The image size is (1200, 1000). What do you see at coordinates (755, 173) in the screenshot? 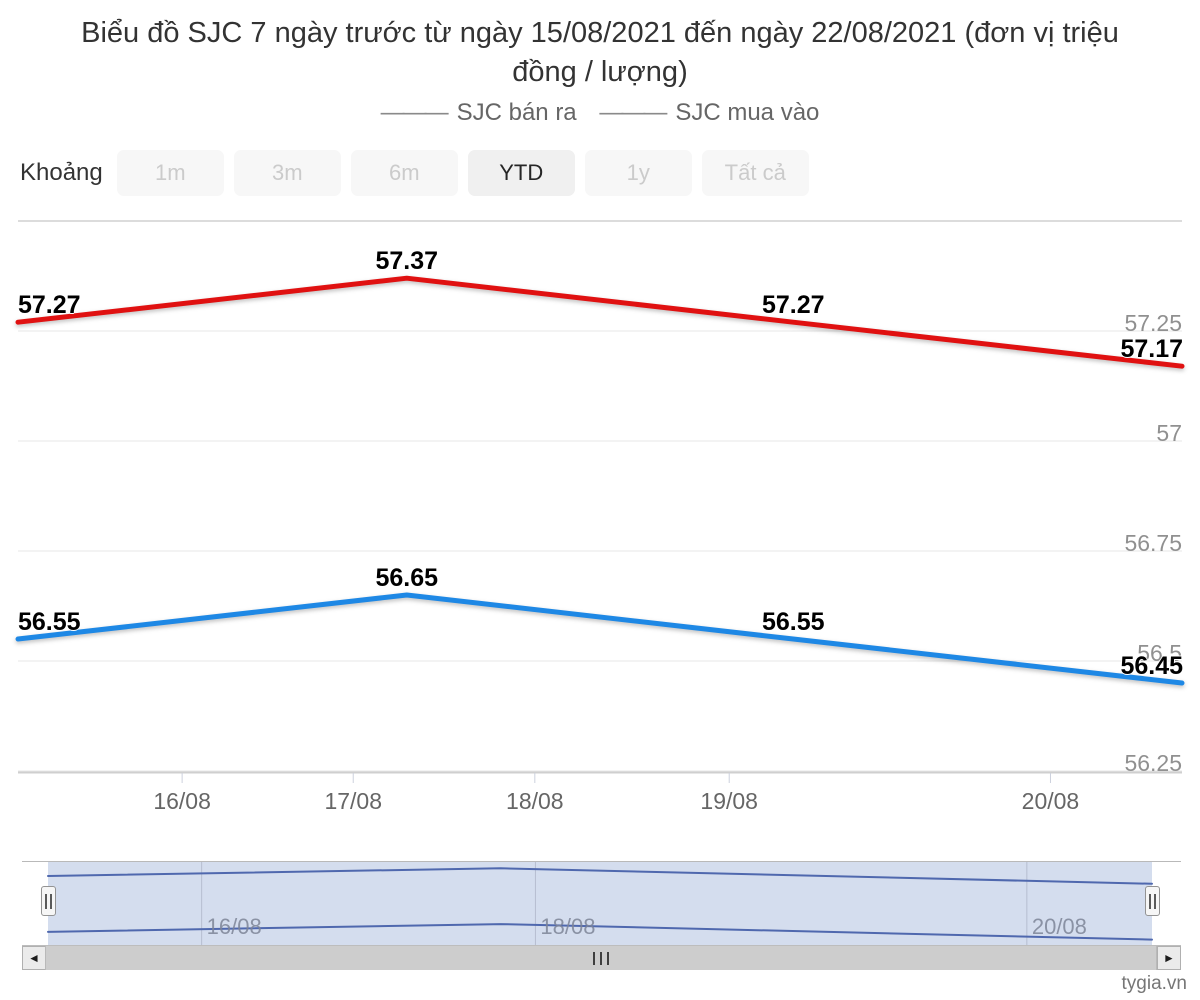
I see `range-button-all: Tất cả` at bounding box center [755, 173].